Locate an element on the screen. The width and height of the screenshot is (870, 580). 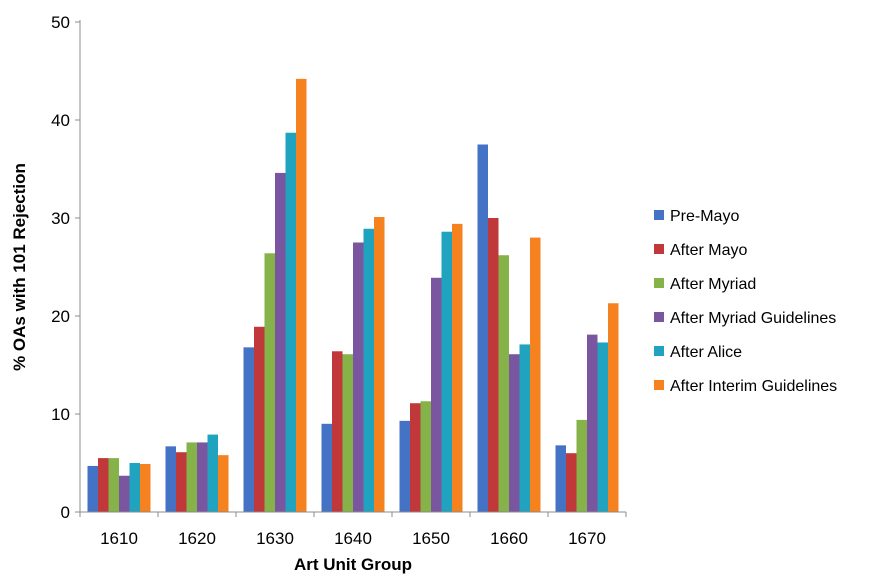
y-tick-label: 10 is located at coordinates (60, 414).